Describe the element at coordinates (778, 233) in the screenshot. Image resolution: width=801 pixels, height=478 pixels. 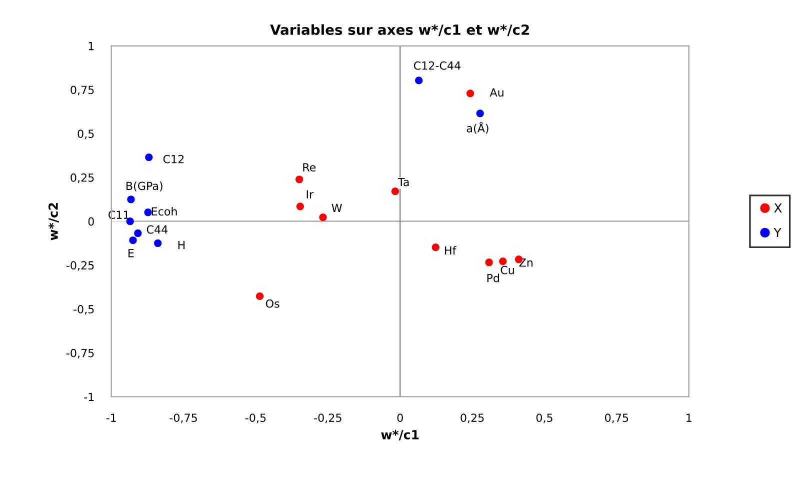
I see `legend-label: Y` at that location.